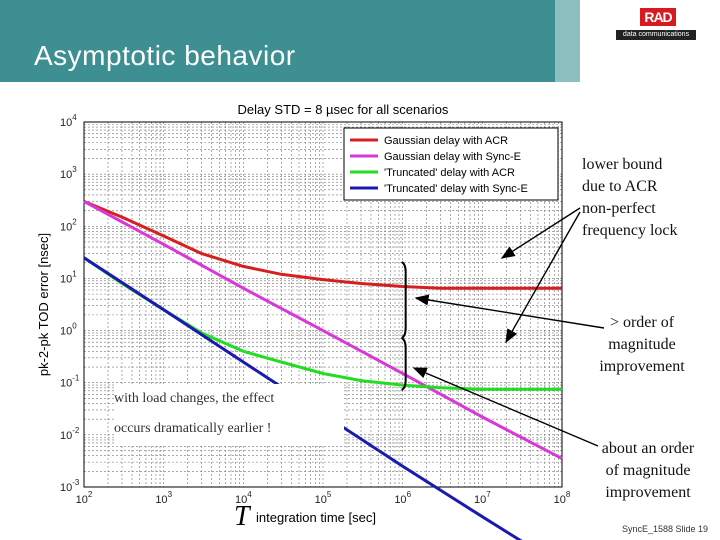  I want to click on header-band, so click(290, 41).